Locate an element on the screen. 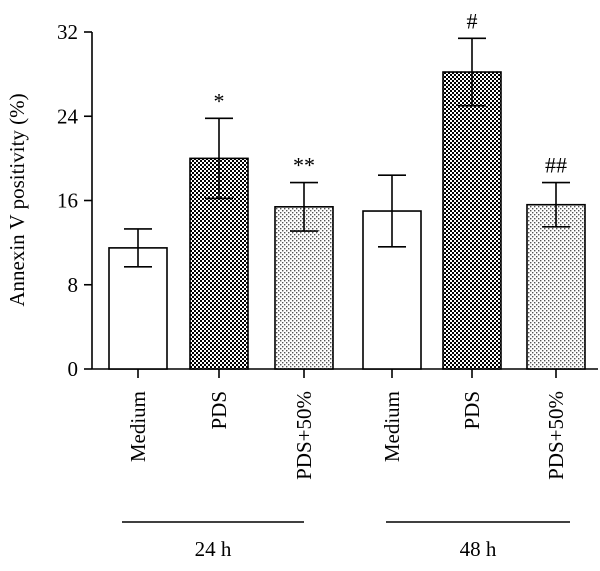  significance-marker: ** is located at coordinates (304, 165).